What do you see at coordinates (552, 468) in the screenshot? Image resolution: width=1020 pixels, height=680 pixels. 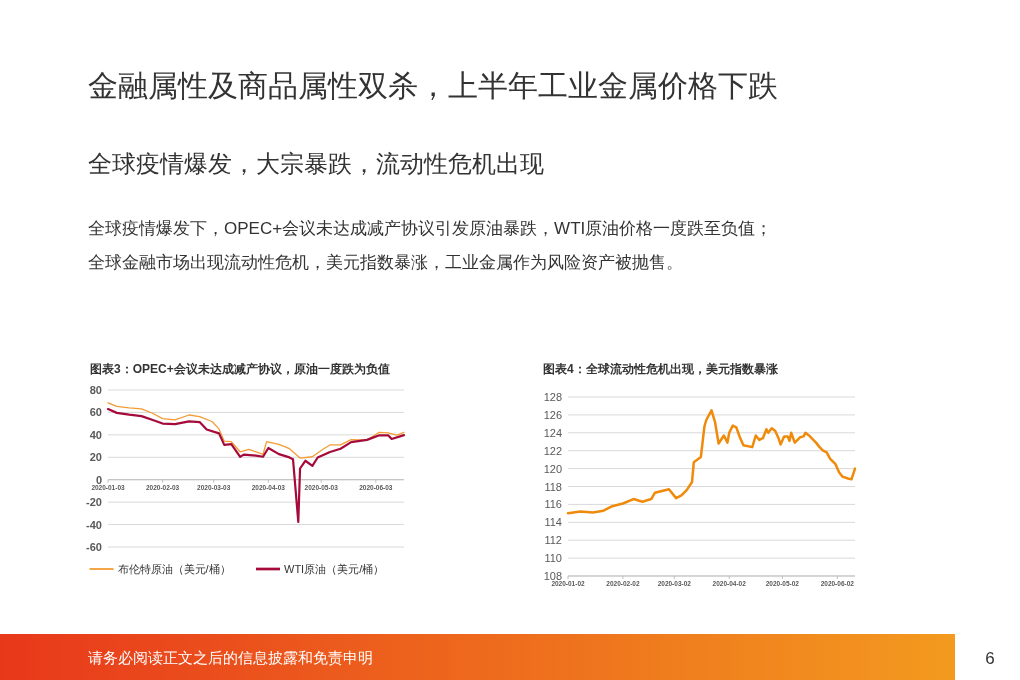 I see `y-tick-label: 120` at bounding box center [552, 468].